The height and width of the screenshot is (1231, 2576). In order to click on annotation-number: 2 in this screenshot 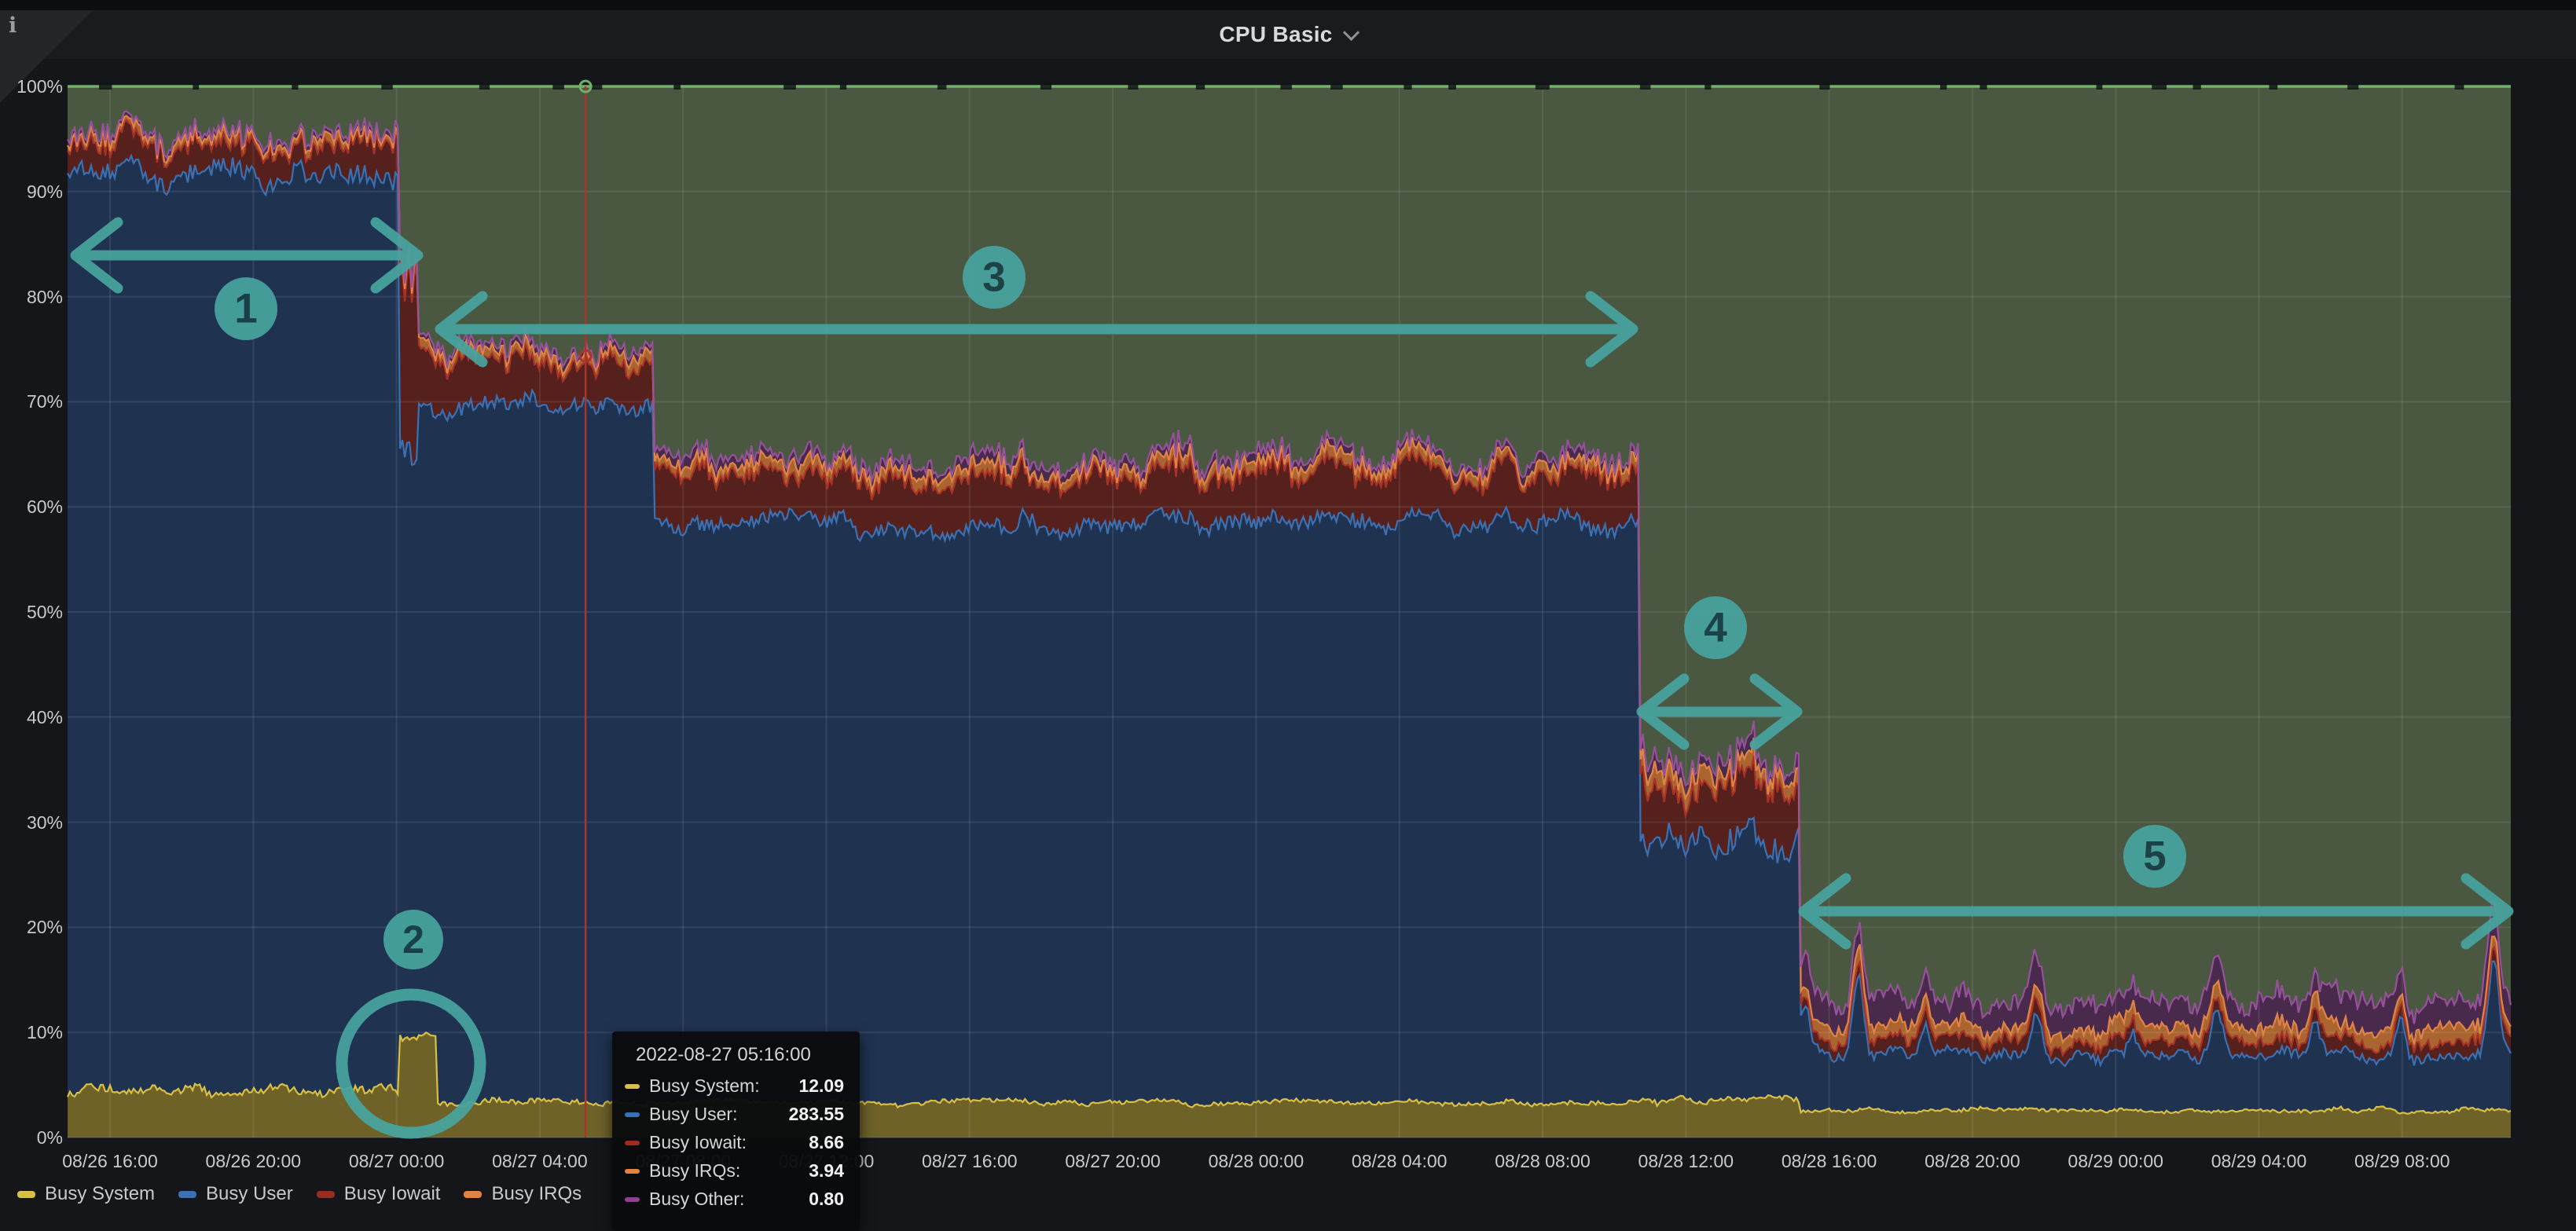, I will do `click(413, 940)`.